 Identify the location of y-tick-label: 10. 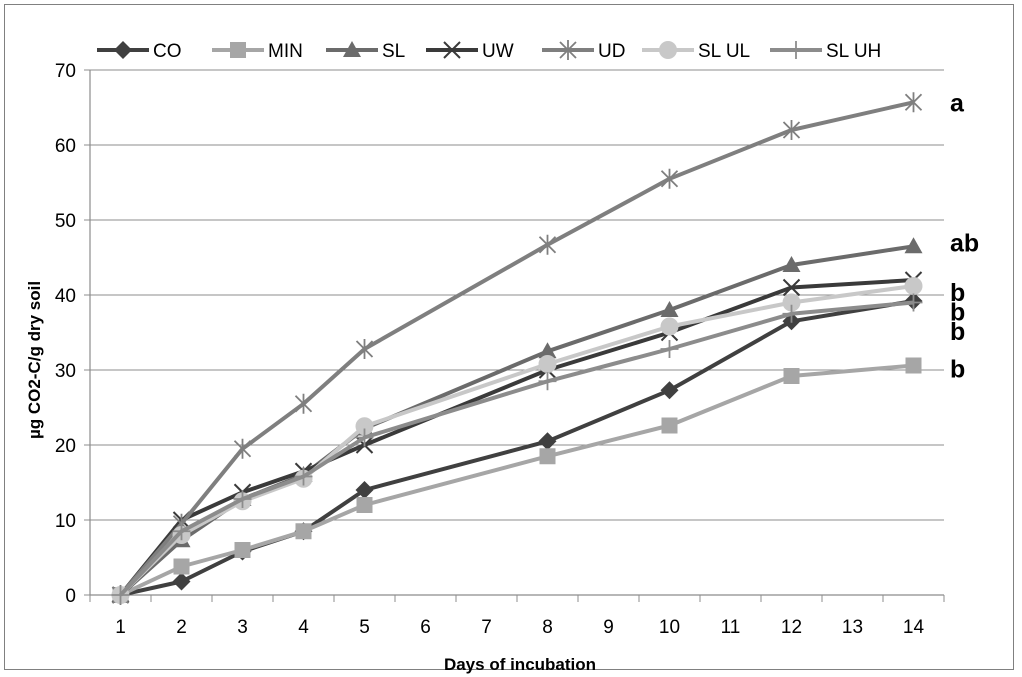
(65, 521).